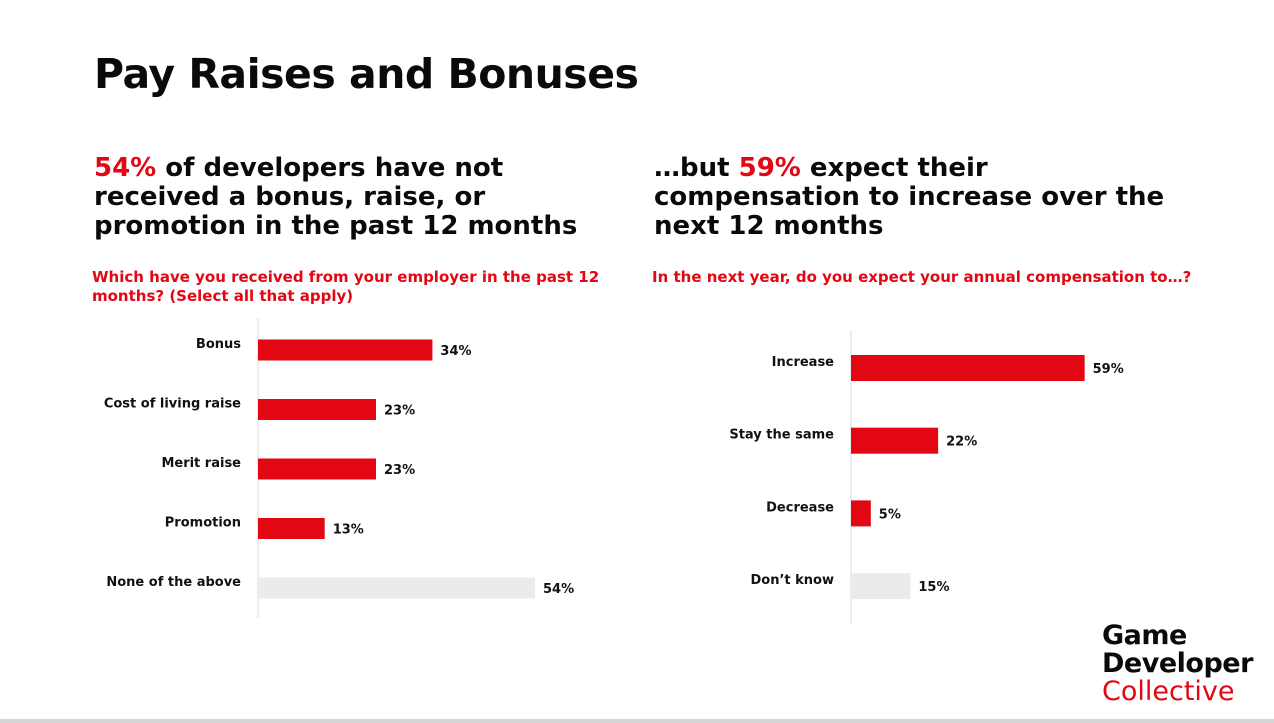  Describe the element at coordinates (345, 350) in the screenshot. I see `bar-bonus` at that location.